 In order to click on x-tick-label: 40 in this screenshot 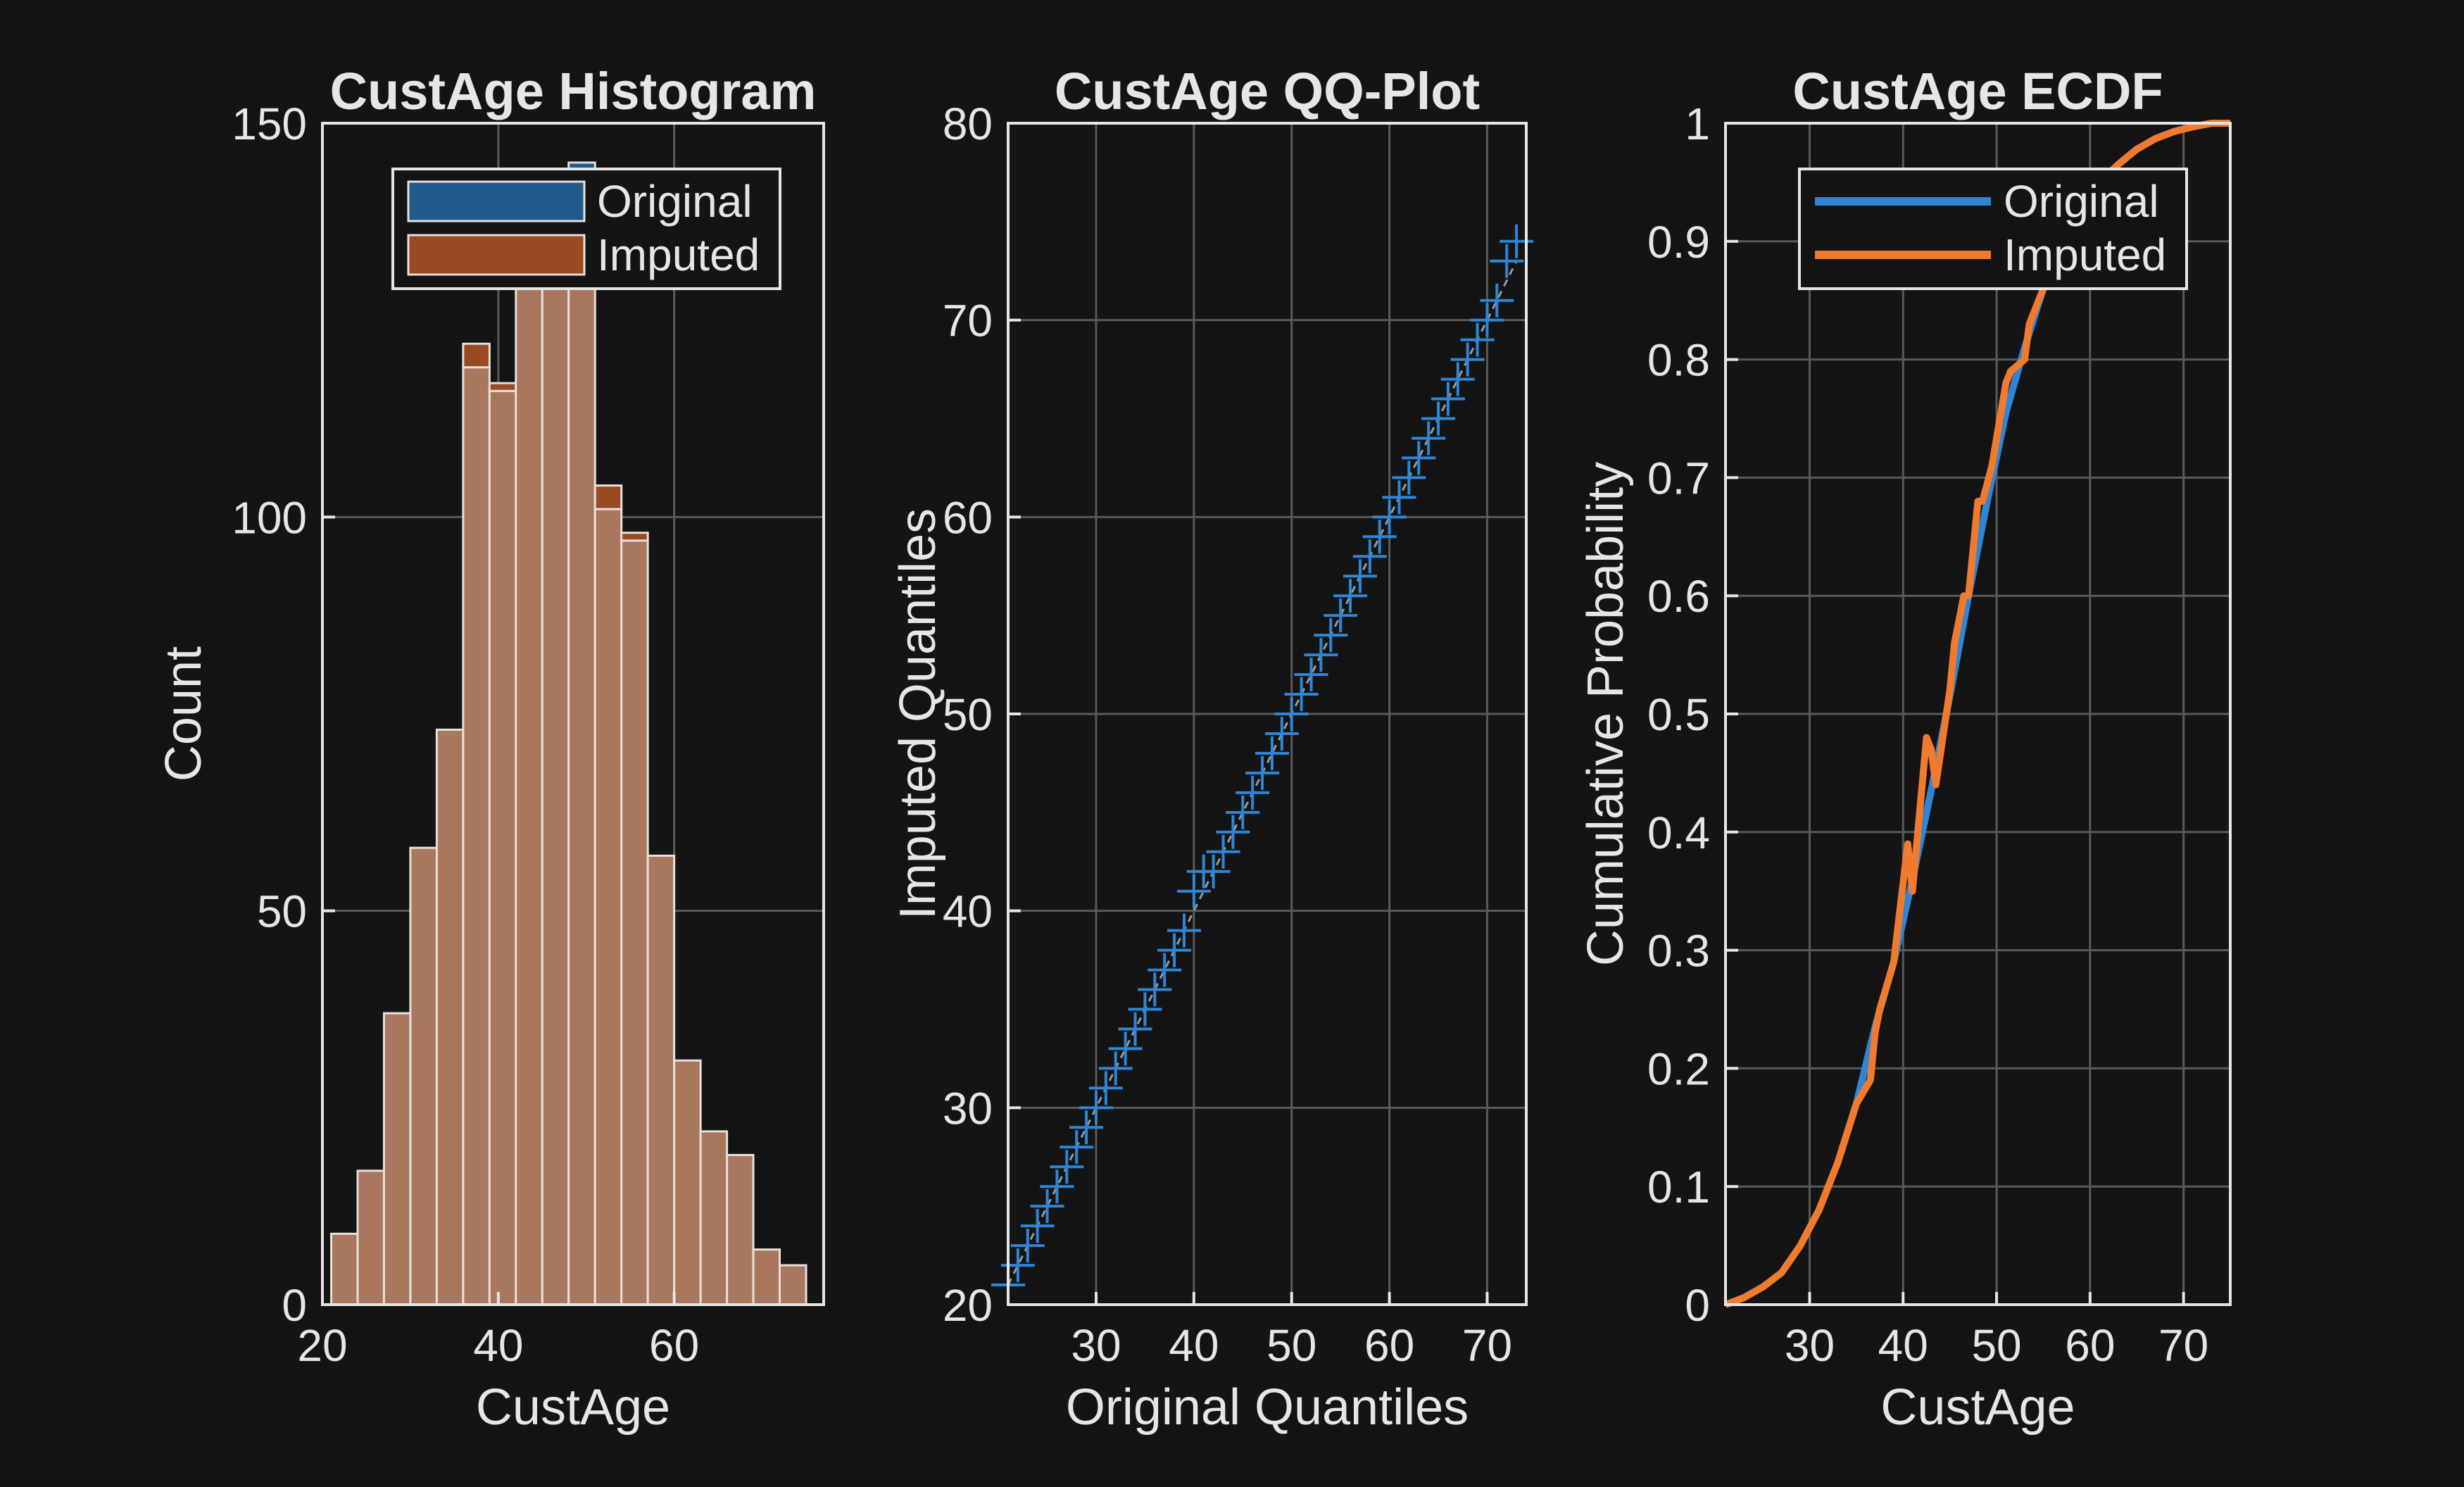, I will do `click(498, 1346)`.